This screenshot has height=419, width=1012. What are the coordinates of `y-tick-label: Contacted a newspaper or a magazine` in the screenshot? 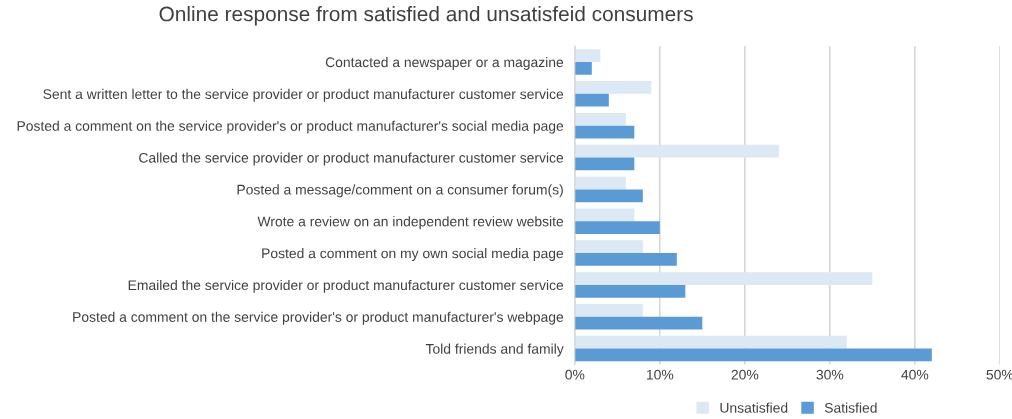 It's located at (444, 63).